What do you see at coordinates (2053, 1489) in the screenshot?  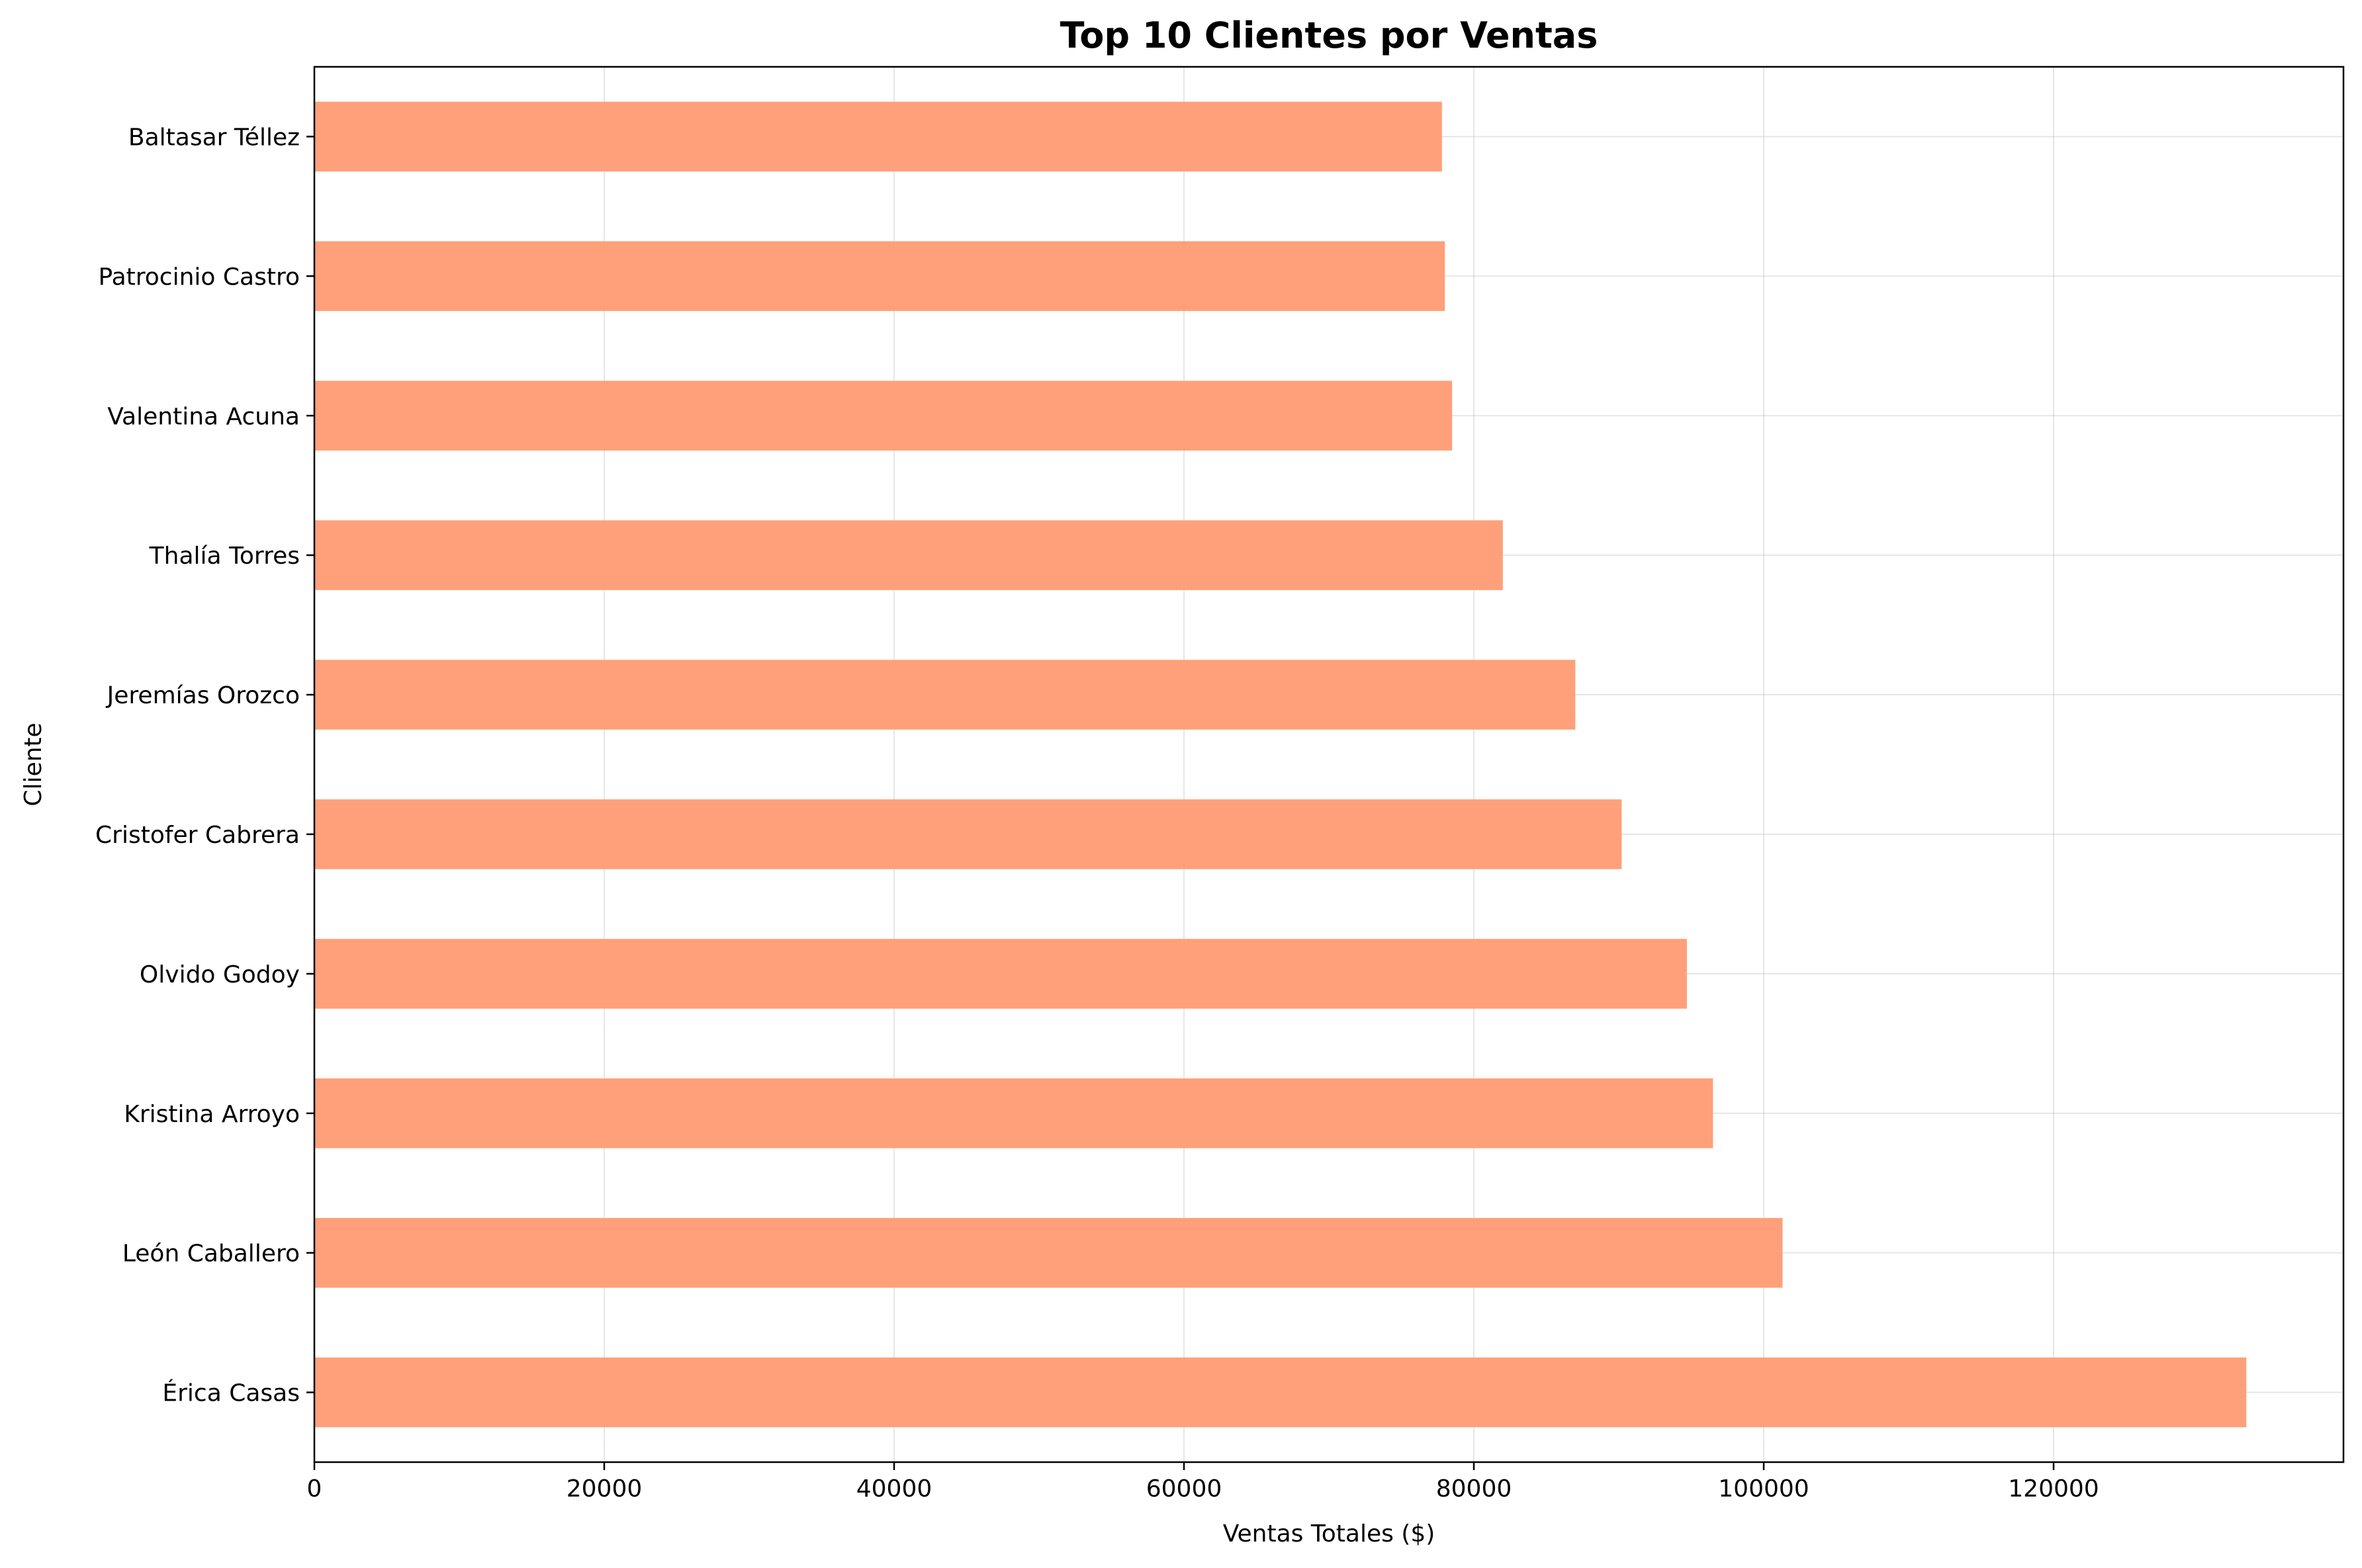 I see `x-tick-label: 120000` at bounding box center [2053, 1489].